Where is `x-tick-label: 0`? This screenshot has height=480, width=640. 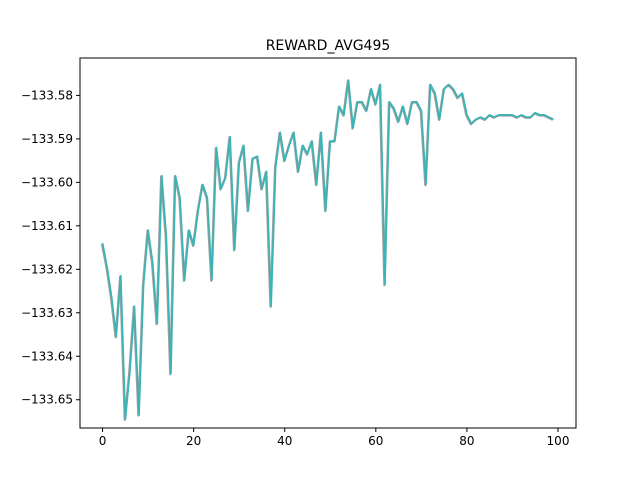 x-tick-label: 0 is located at coordinates (103, 441).